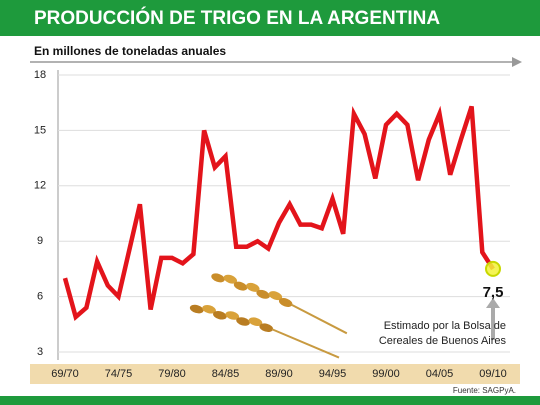 This screenshot has height=405, width=540. I want to click on point-highlight, so click(493, 268).